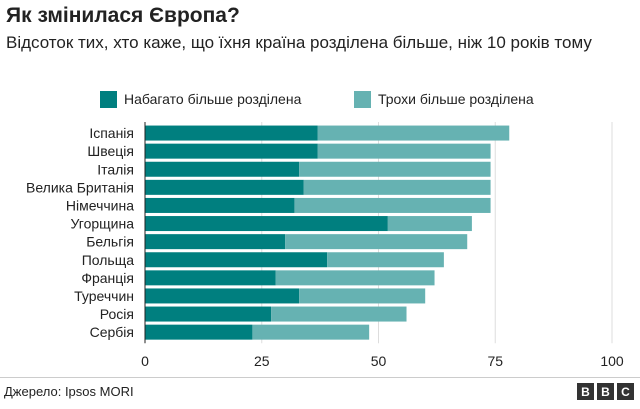 The height and width of the screenshot is (409, 640). What do you see at coordinates (69, 391) in the screenshot?
I see `source-note: Джерело: Ipsos MORI` at bounding box center [69, 391].